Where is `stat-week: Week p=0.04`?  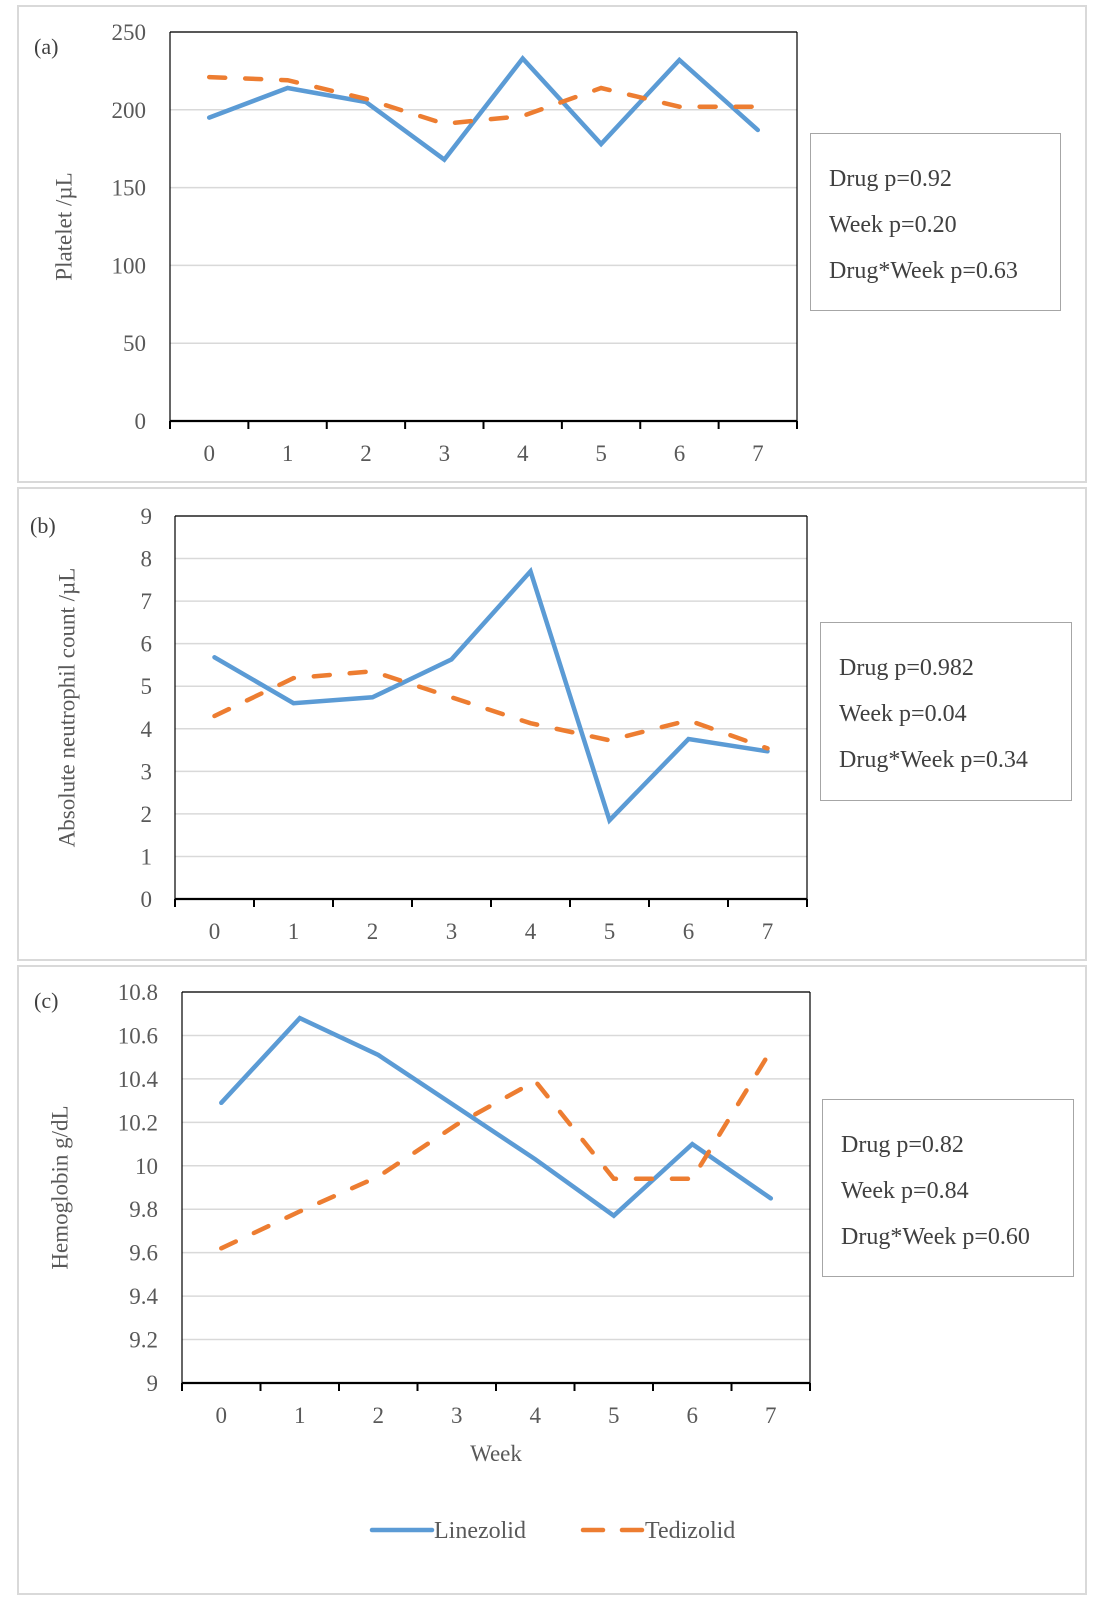
stat-week: Week p=0.04 is located at coordinates (903, 714).